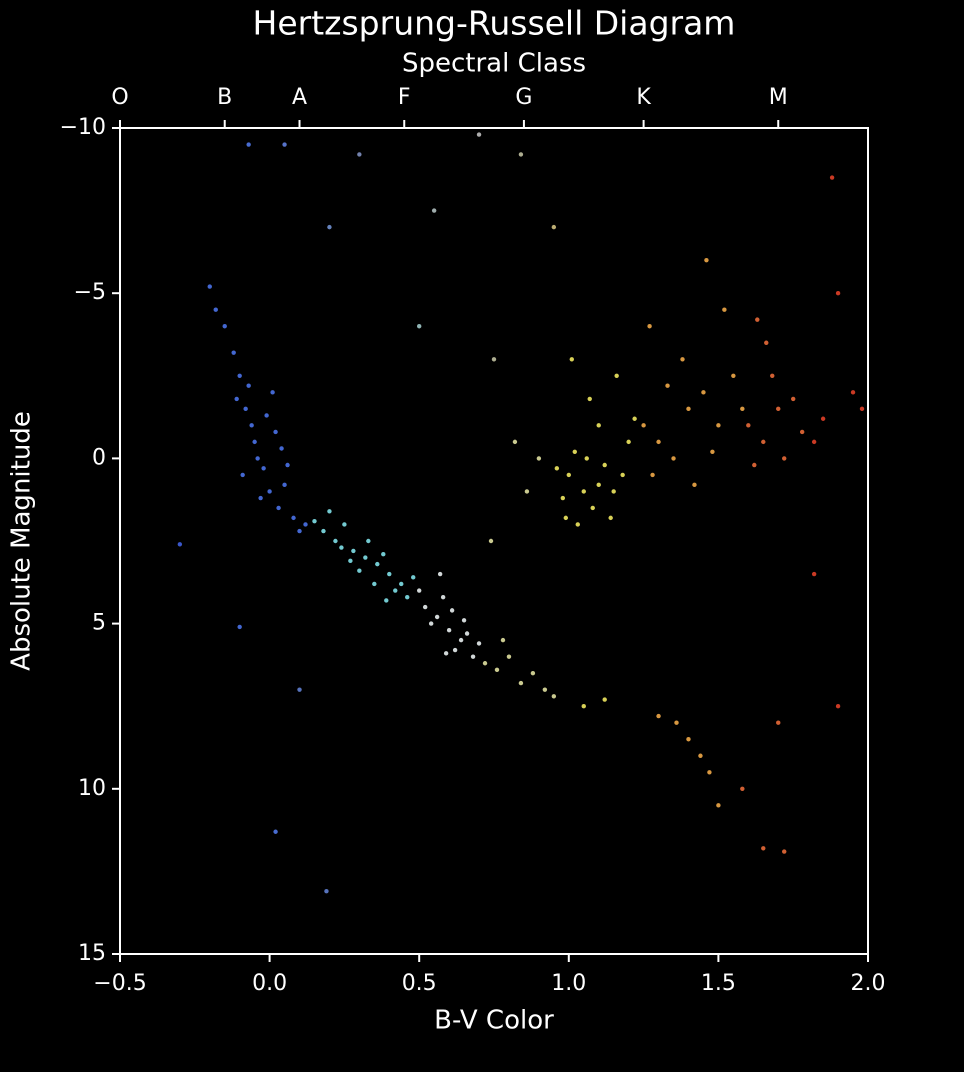  I want to click on chart-title: Hertzsprung-Russell Diagram, so click(494, 23).